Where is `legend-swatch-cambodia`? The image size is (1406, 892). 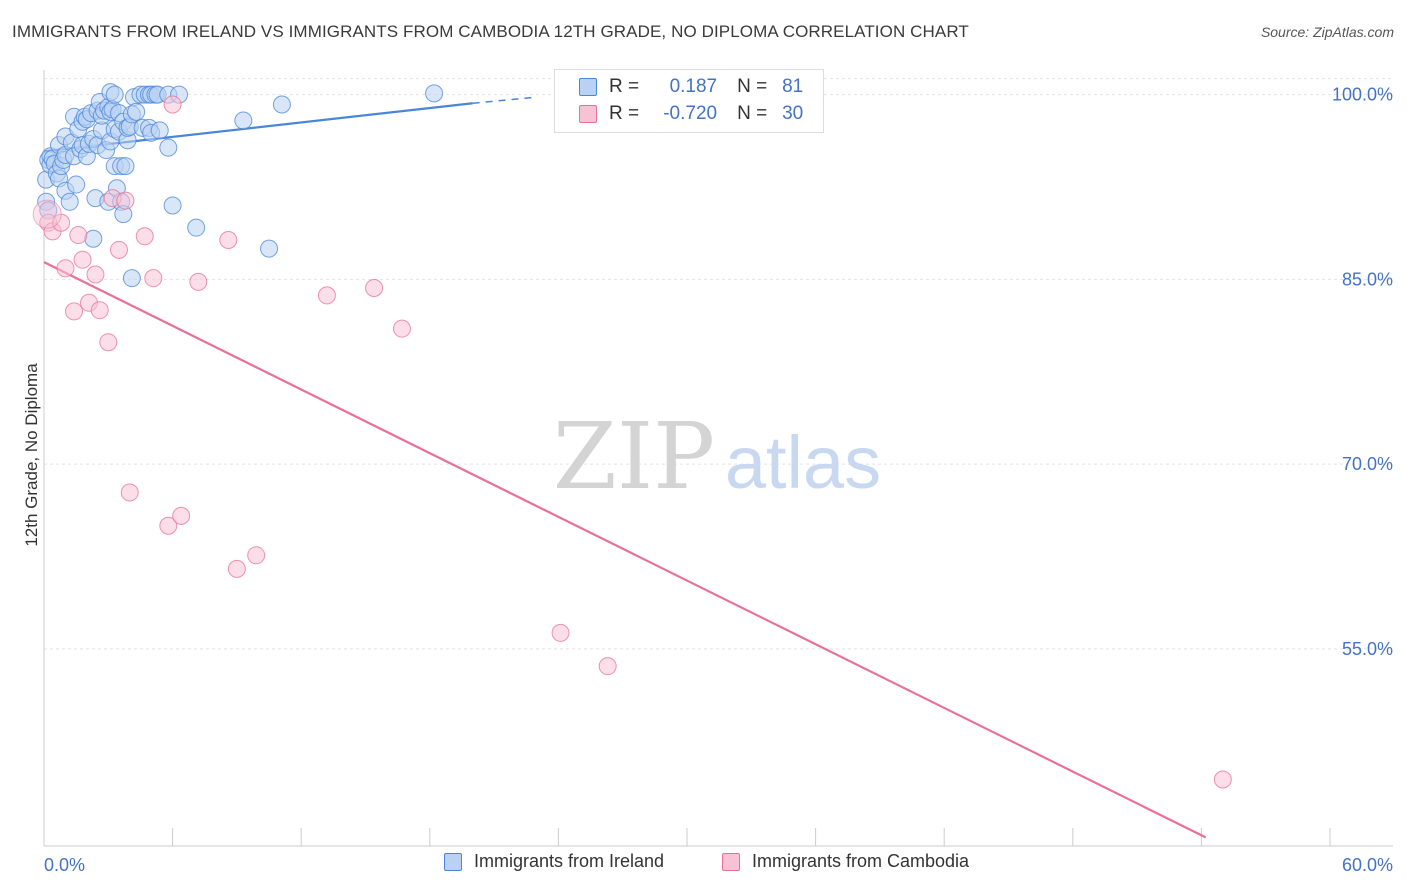 legend-swatch-cambodia is located at coordinates (588, 114).